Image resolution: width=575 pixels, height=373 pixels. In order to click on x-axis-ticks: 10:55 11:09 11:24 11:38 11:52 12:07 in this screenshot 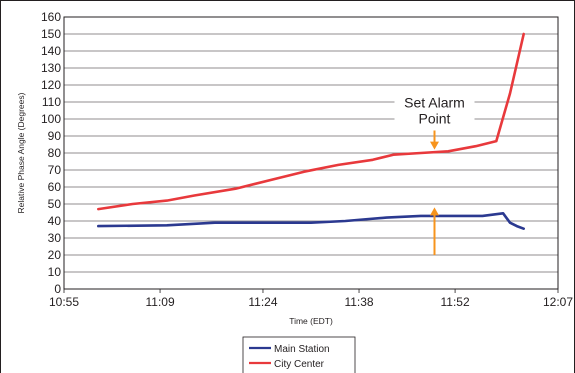, I will do `click(311, 299)`.